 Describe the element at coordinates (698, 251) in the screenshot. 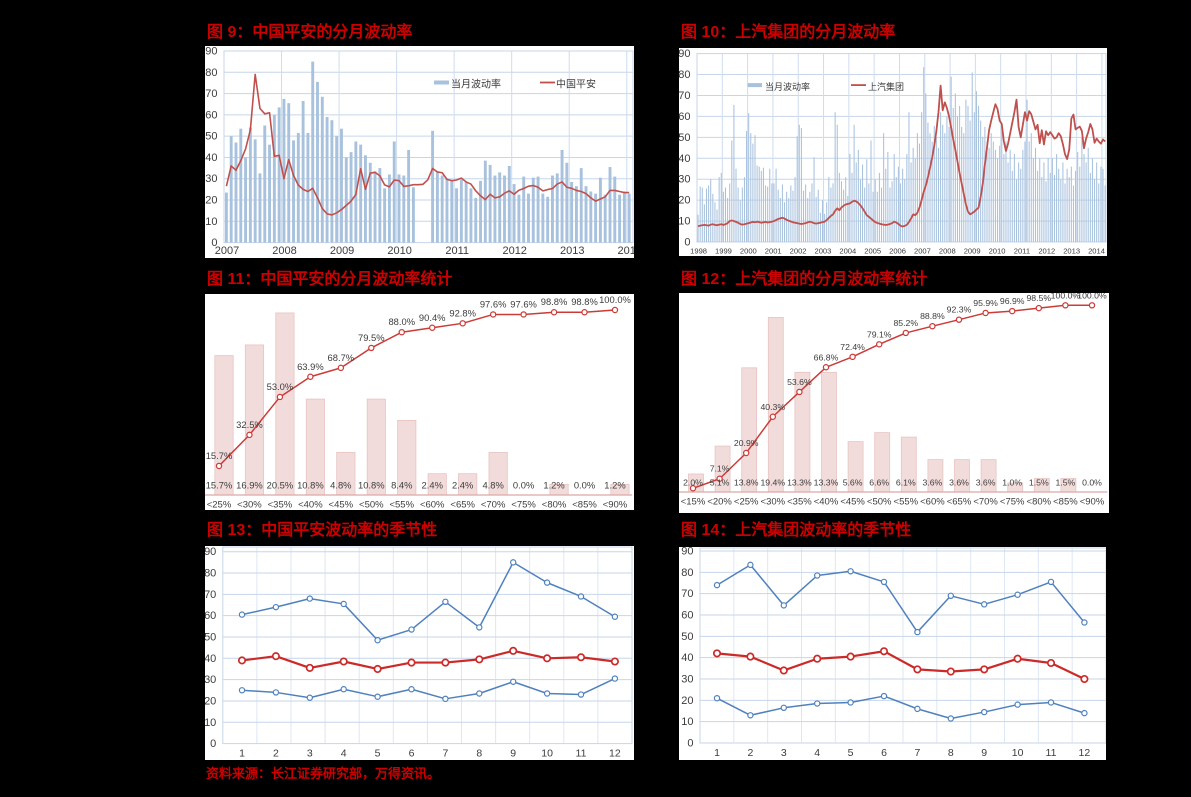

I see `svg-text: 1998` at that location.